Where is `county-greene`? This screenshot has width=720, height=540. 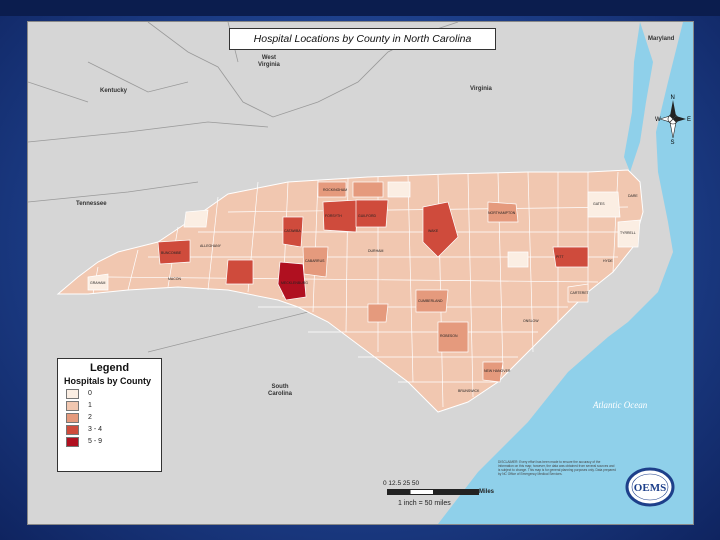 county-greene is located at coordinates (518, 259).